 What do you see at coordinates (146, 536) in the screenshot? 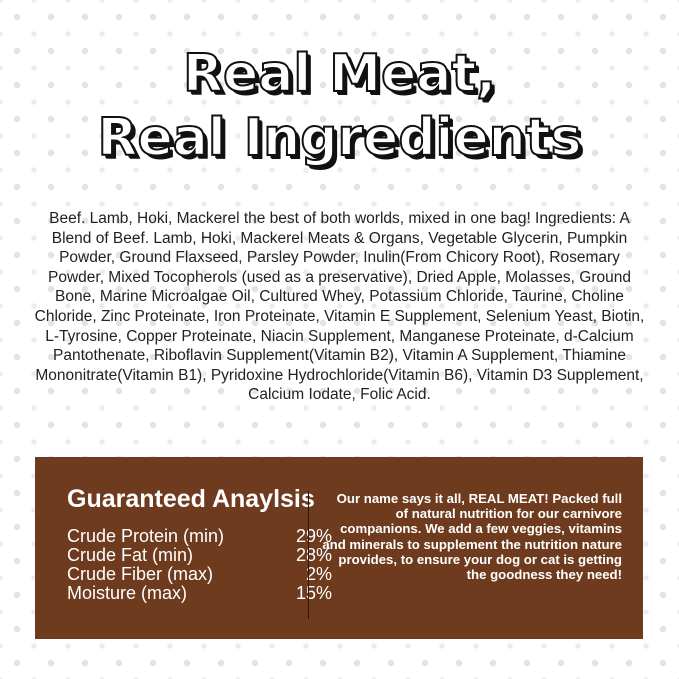
I see `row-label: Crude Protein (min)` at bounding box center [146, 536].